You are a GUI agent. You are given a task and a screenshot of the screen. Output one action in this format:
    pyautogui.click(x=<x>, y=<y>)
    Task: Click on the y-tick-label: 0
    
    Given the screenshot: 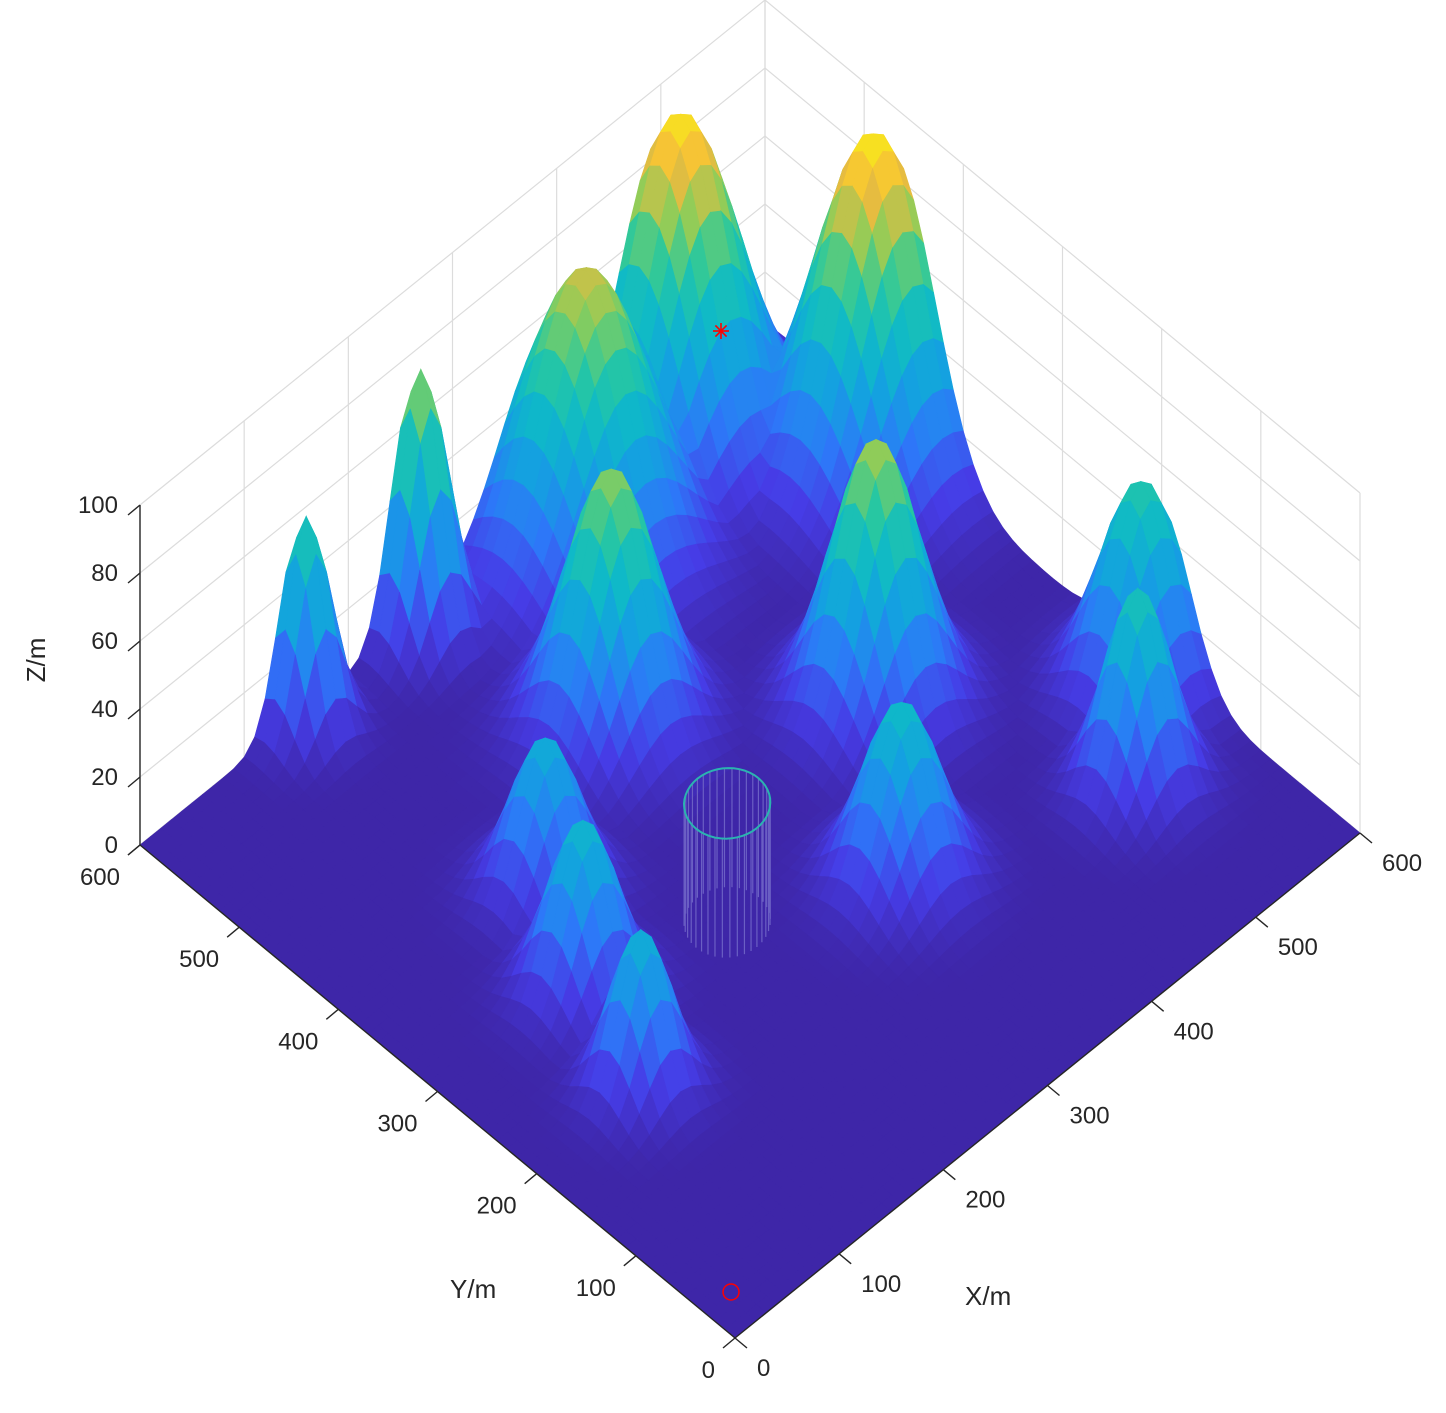 What is the action you would take?
    pyautogui.click(x=708, y=1370)
    